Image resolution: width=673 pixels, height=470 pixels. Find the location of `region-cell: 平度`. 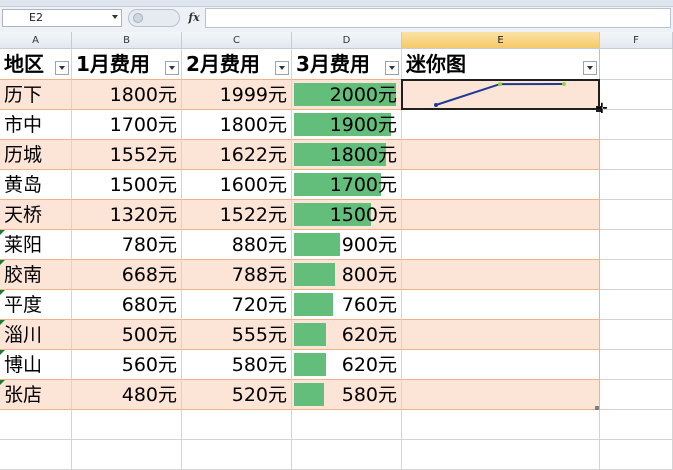

region-cell: 平度 is located at coordinates (36, 305).